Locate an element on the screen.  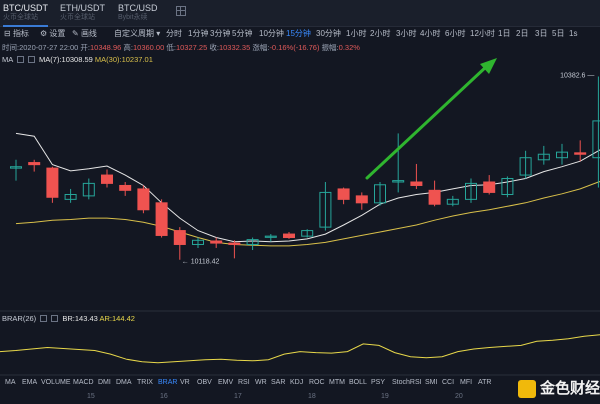
brar-settings-icon is located at coordinates (44, 318).